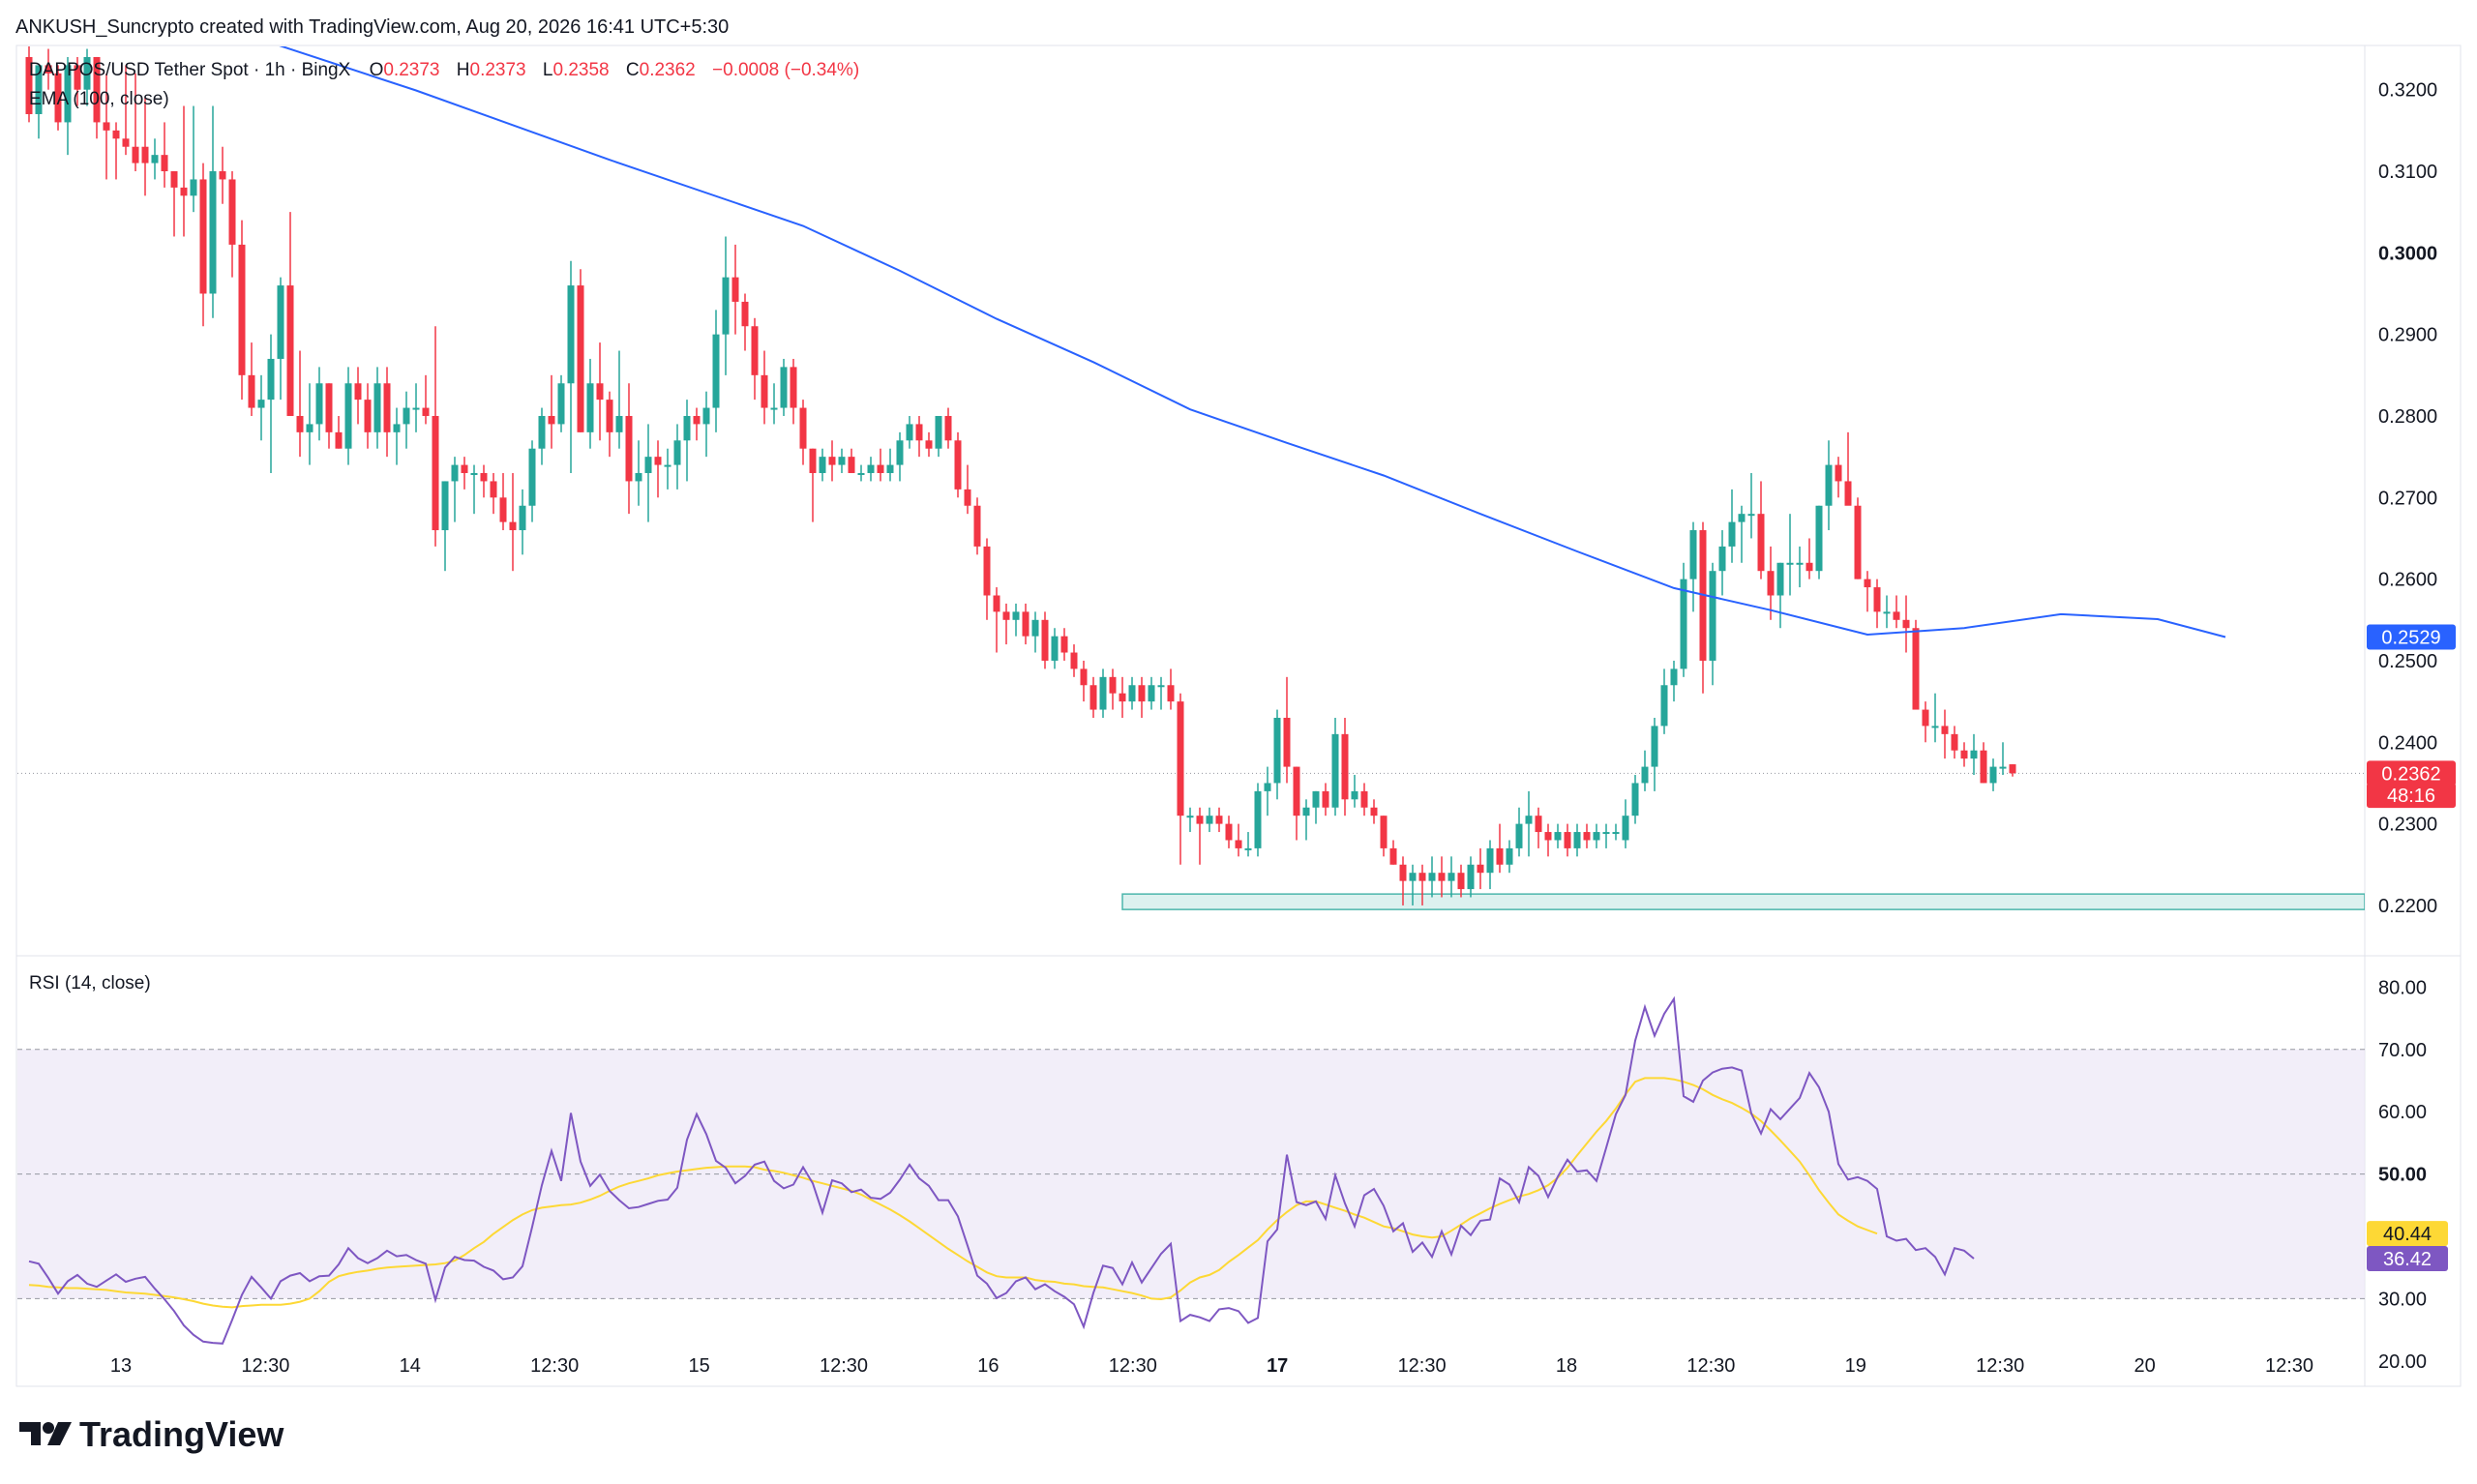 The width and height of the screenshot is (2477, 1484). I want to click on price-mark: 0.2529, so click(2411, 637).